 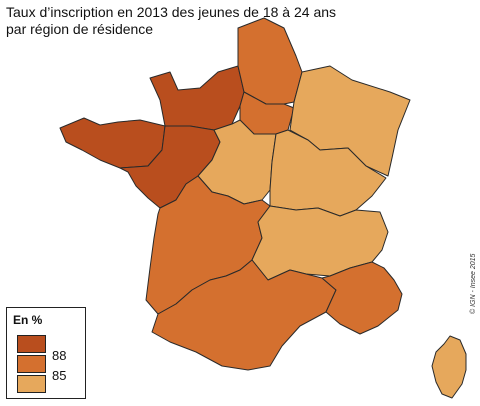 I want to click on legend-swatch-high, so click(x=31, y=344).